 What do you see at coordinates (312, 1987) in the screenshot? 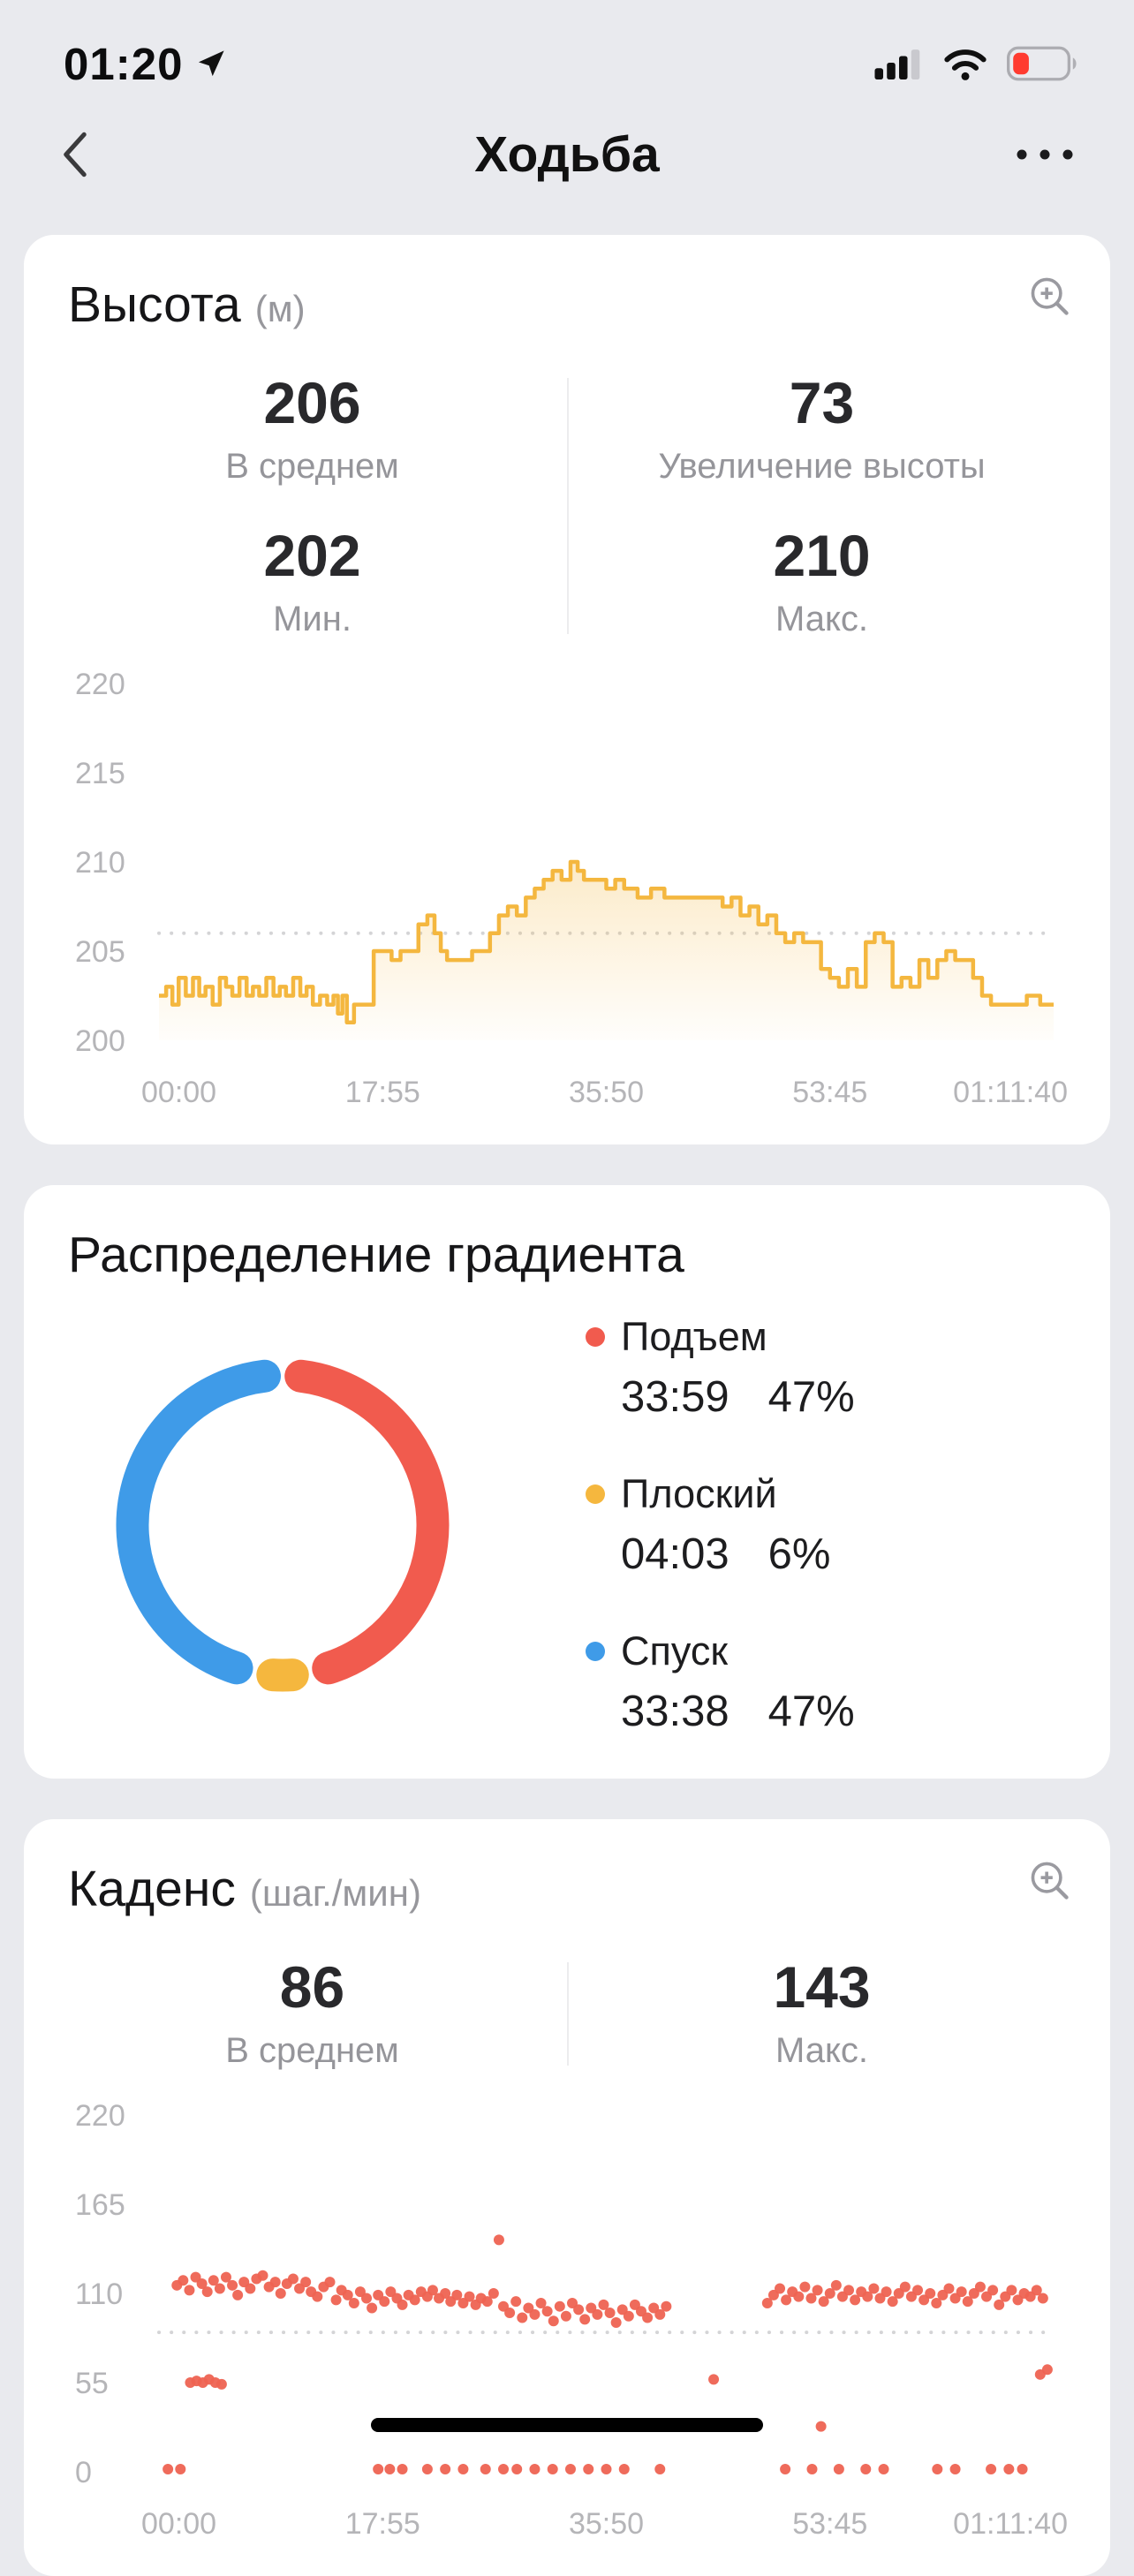
I see `stat-value: 86` at bounding box center [312, 1987].